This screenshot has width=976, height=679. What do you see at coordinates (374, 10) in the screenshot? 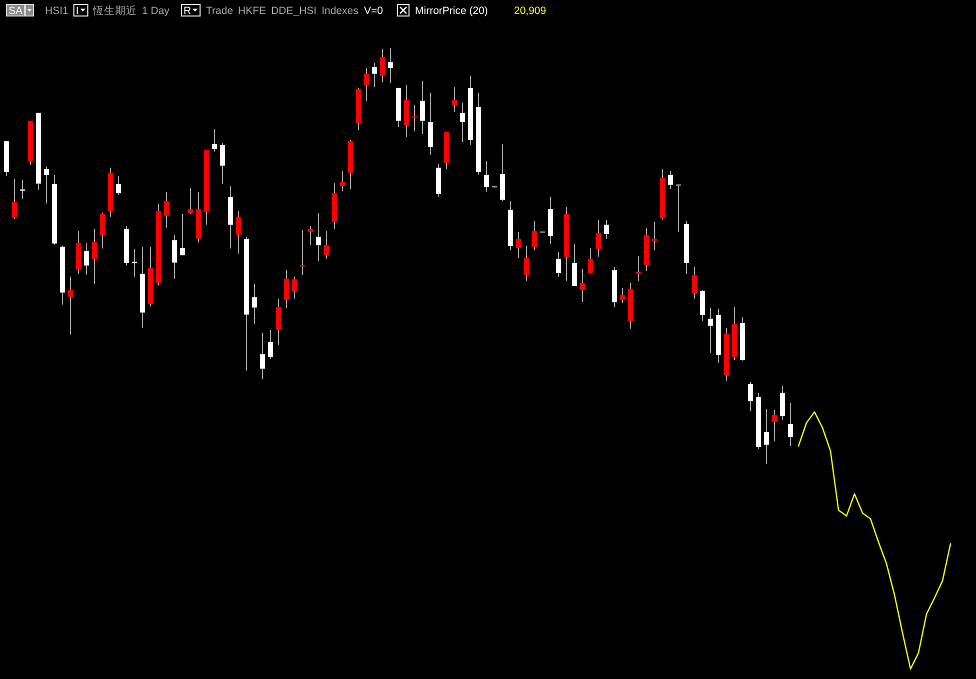
I see `text: V=0` at bounding box center [374, 10].